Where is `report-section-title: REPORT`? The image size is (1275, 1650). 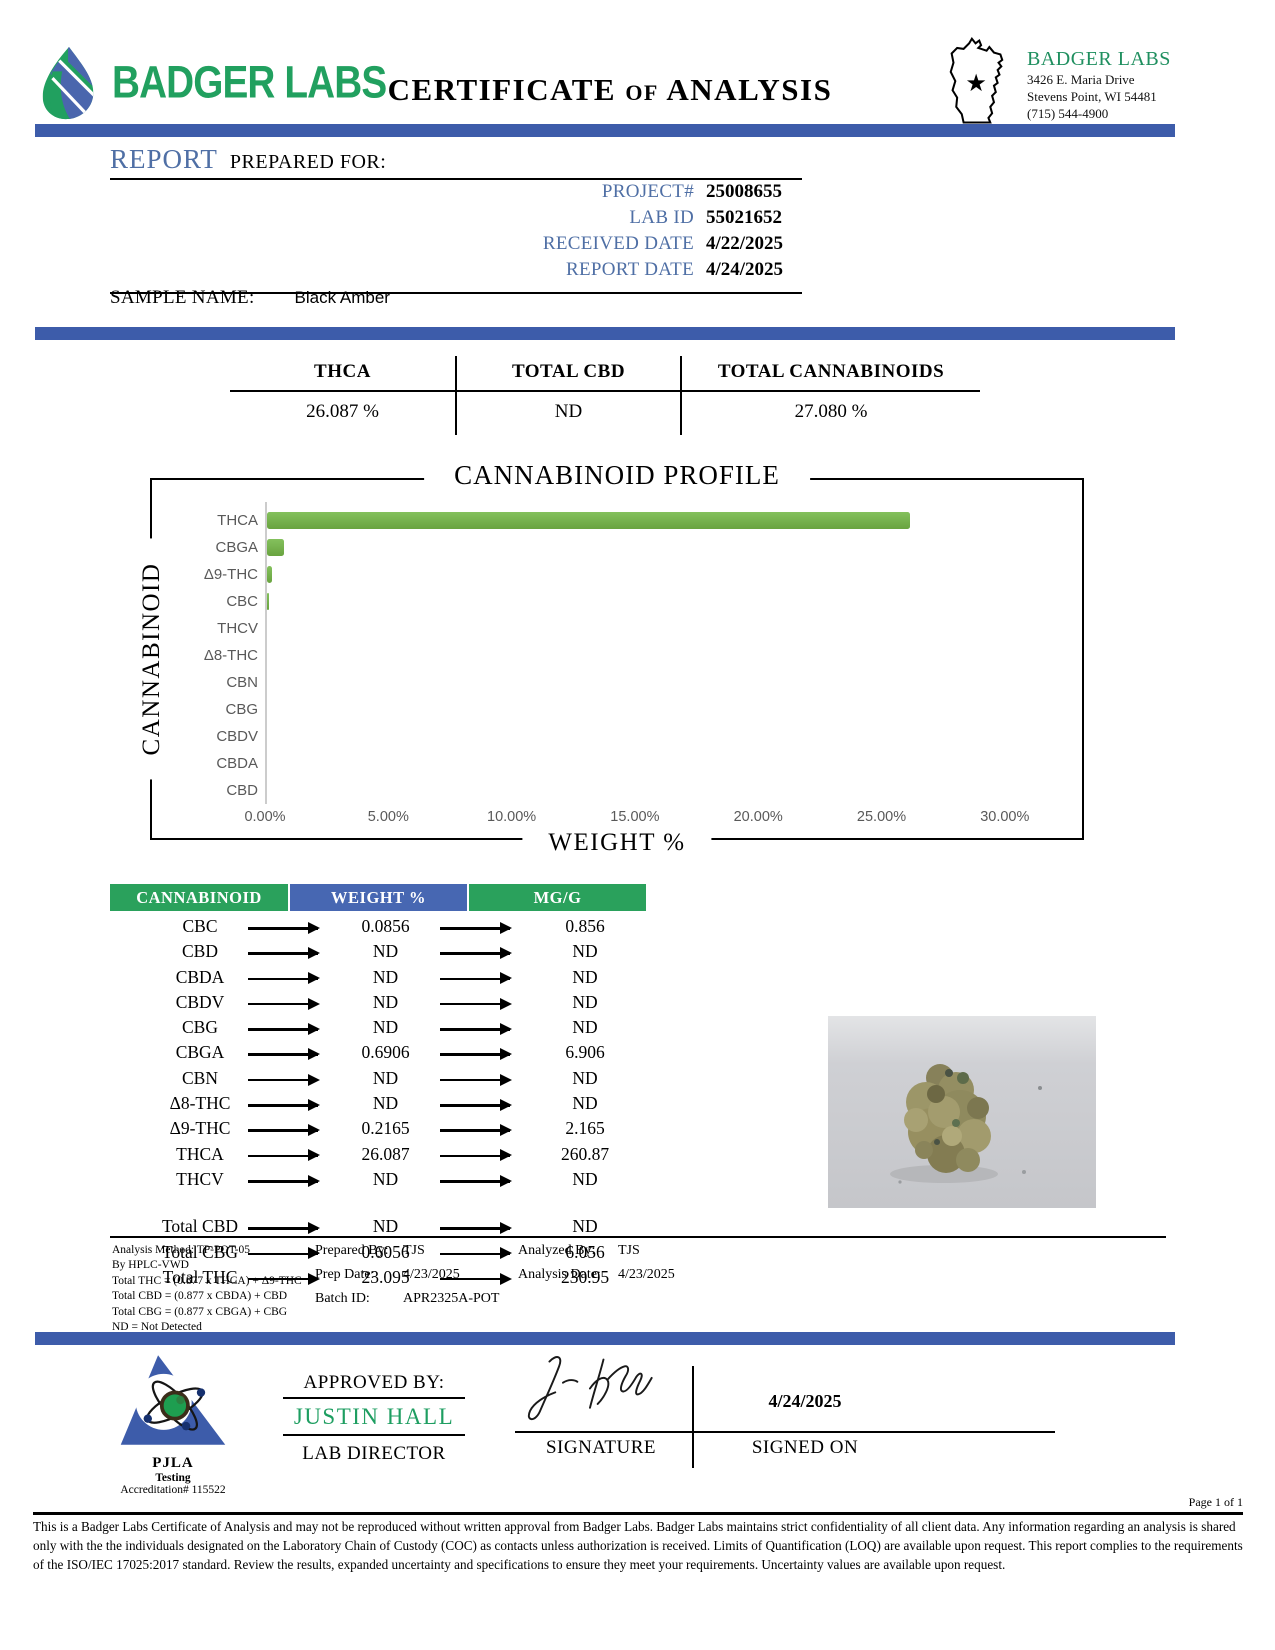 report-section-title: REPORT is located at coordinates (164, 159).